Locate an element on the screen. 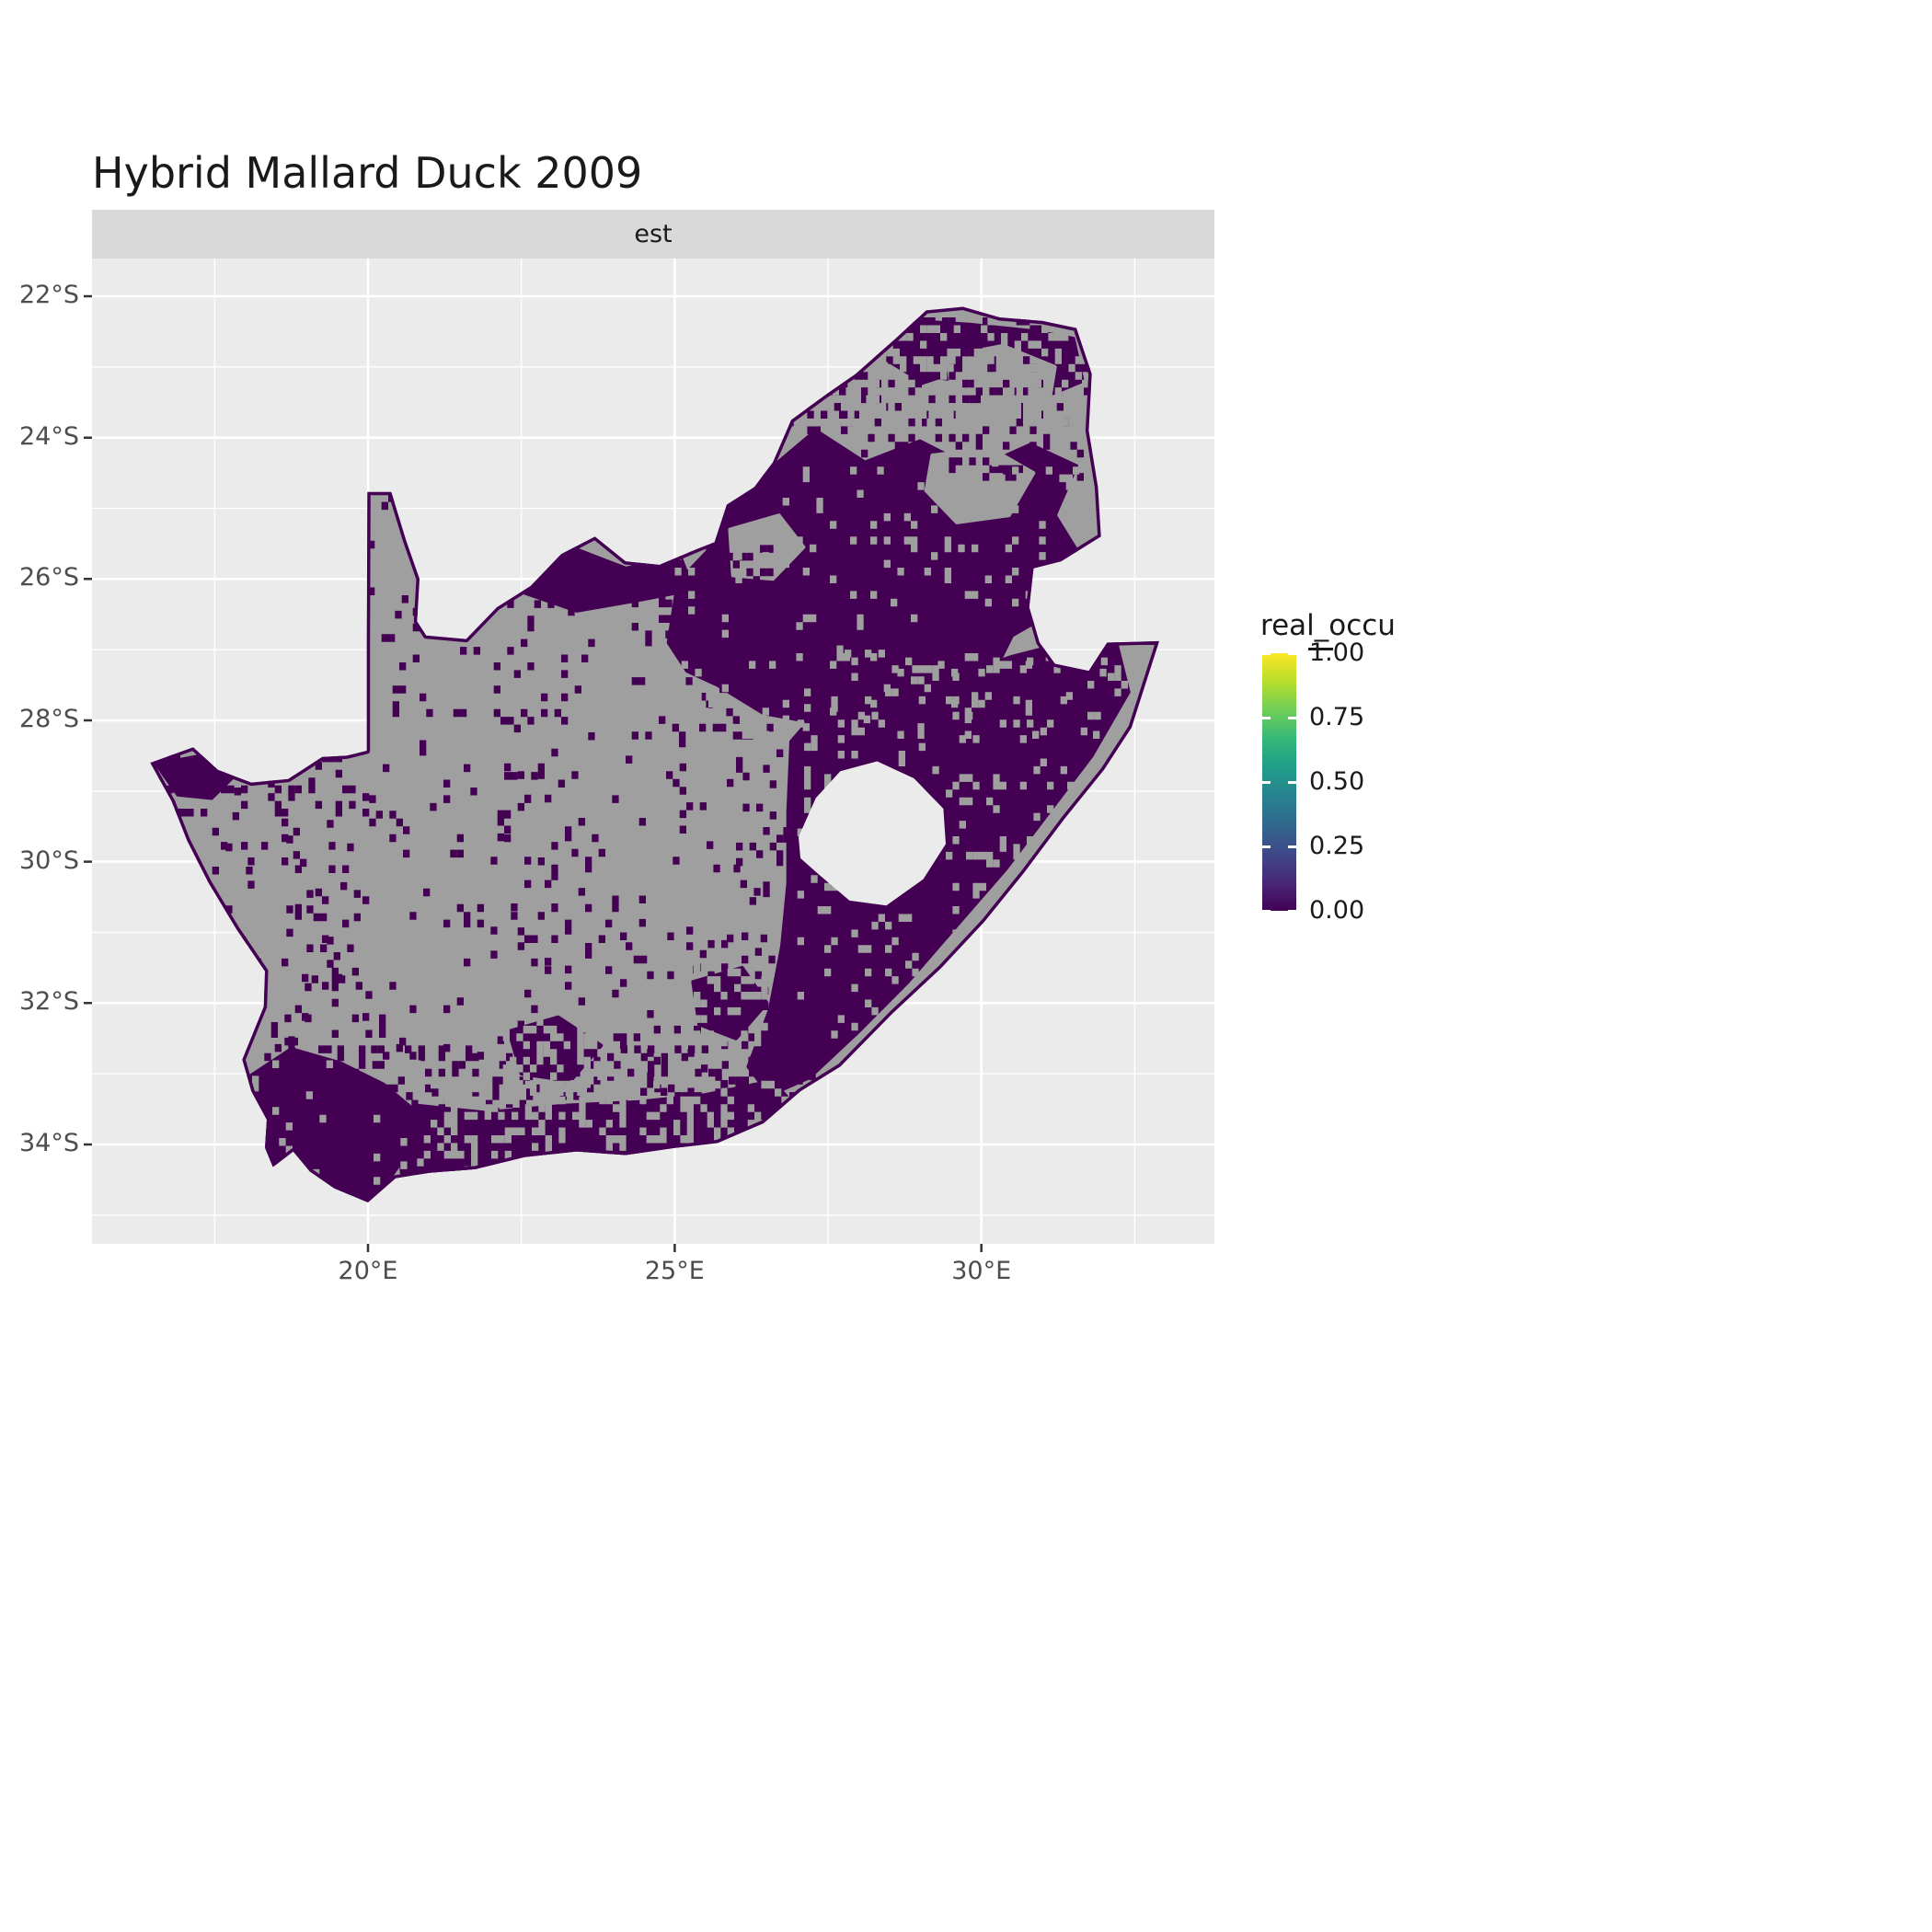 Image resolution: width=1932 pixels, height=1932 pixels. legend-tick-label: 0.00 is located at coordinates (1337, 910).